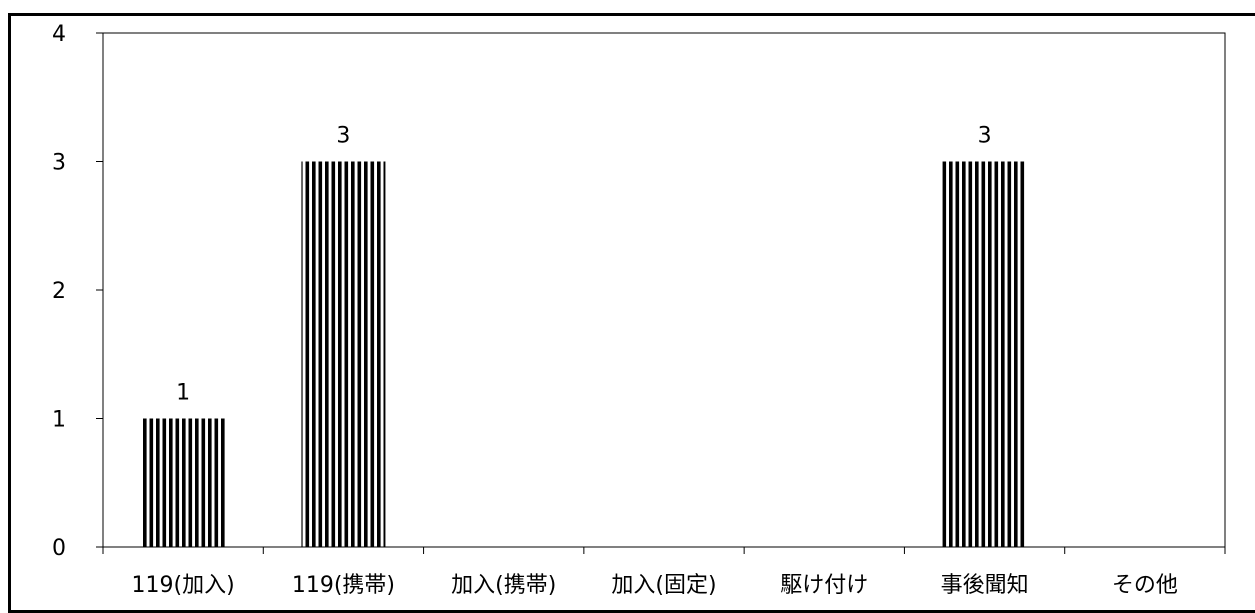 The height and width of the screenshot is (613, 1255). What do you see at coordinates (77, 291) in the screenshot?
I see `y-axis: 0 1 2 3 4` at bounding box center [77, 291].